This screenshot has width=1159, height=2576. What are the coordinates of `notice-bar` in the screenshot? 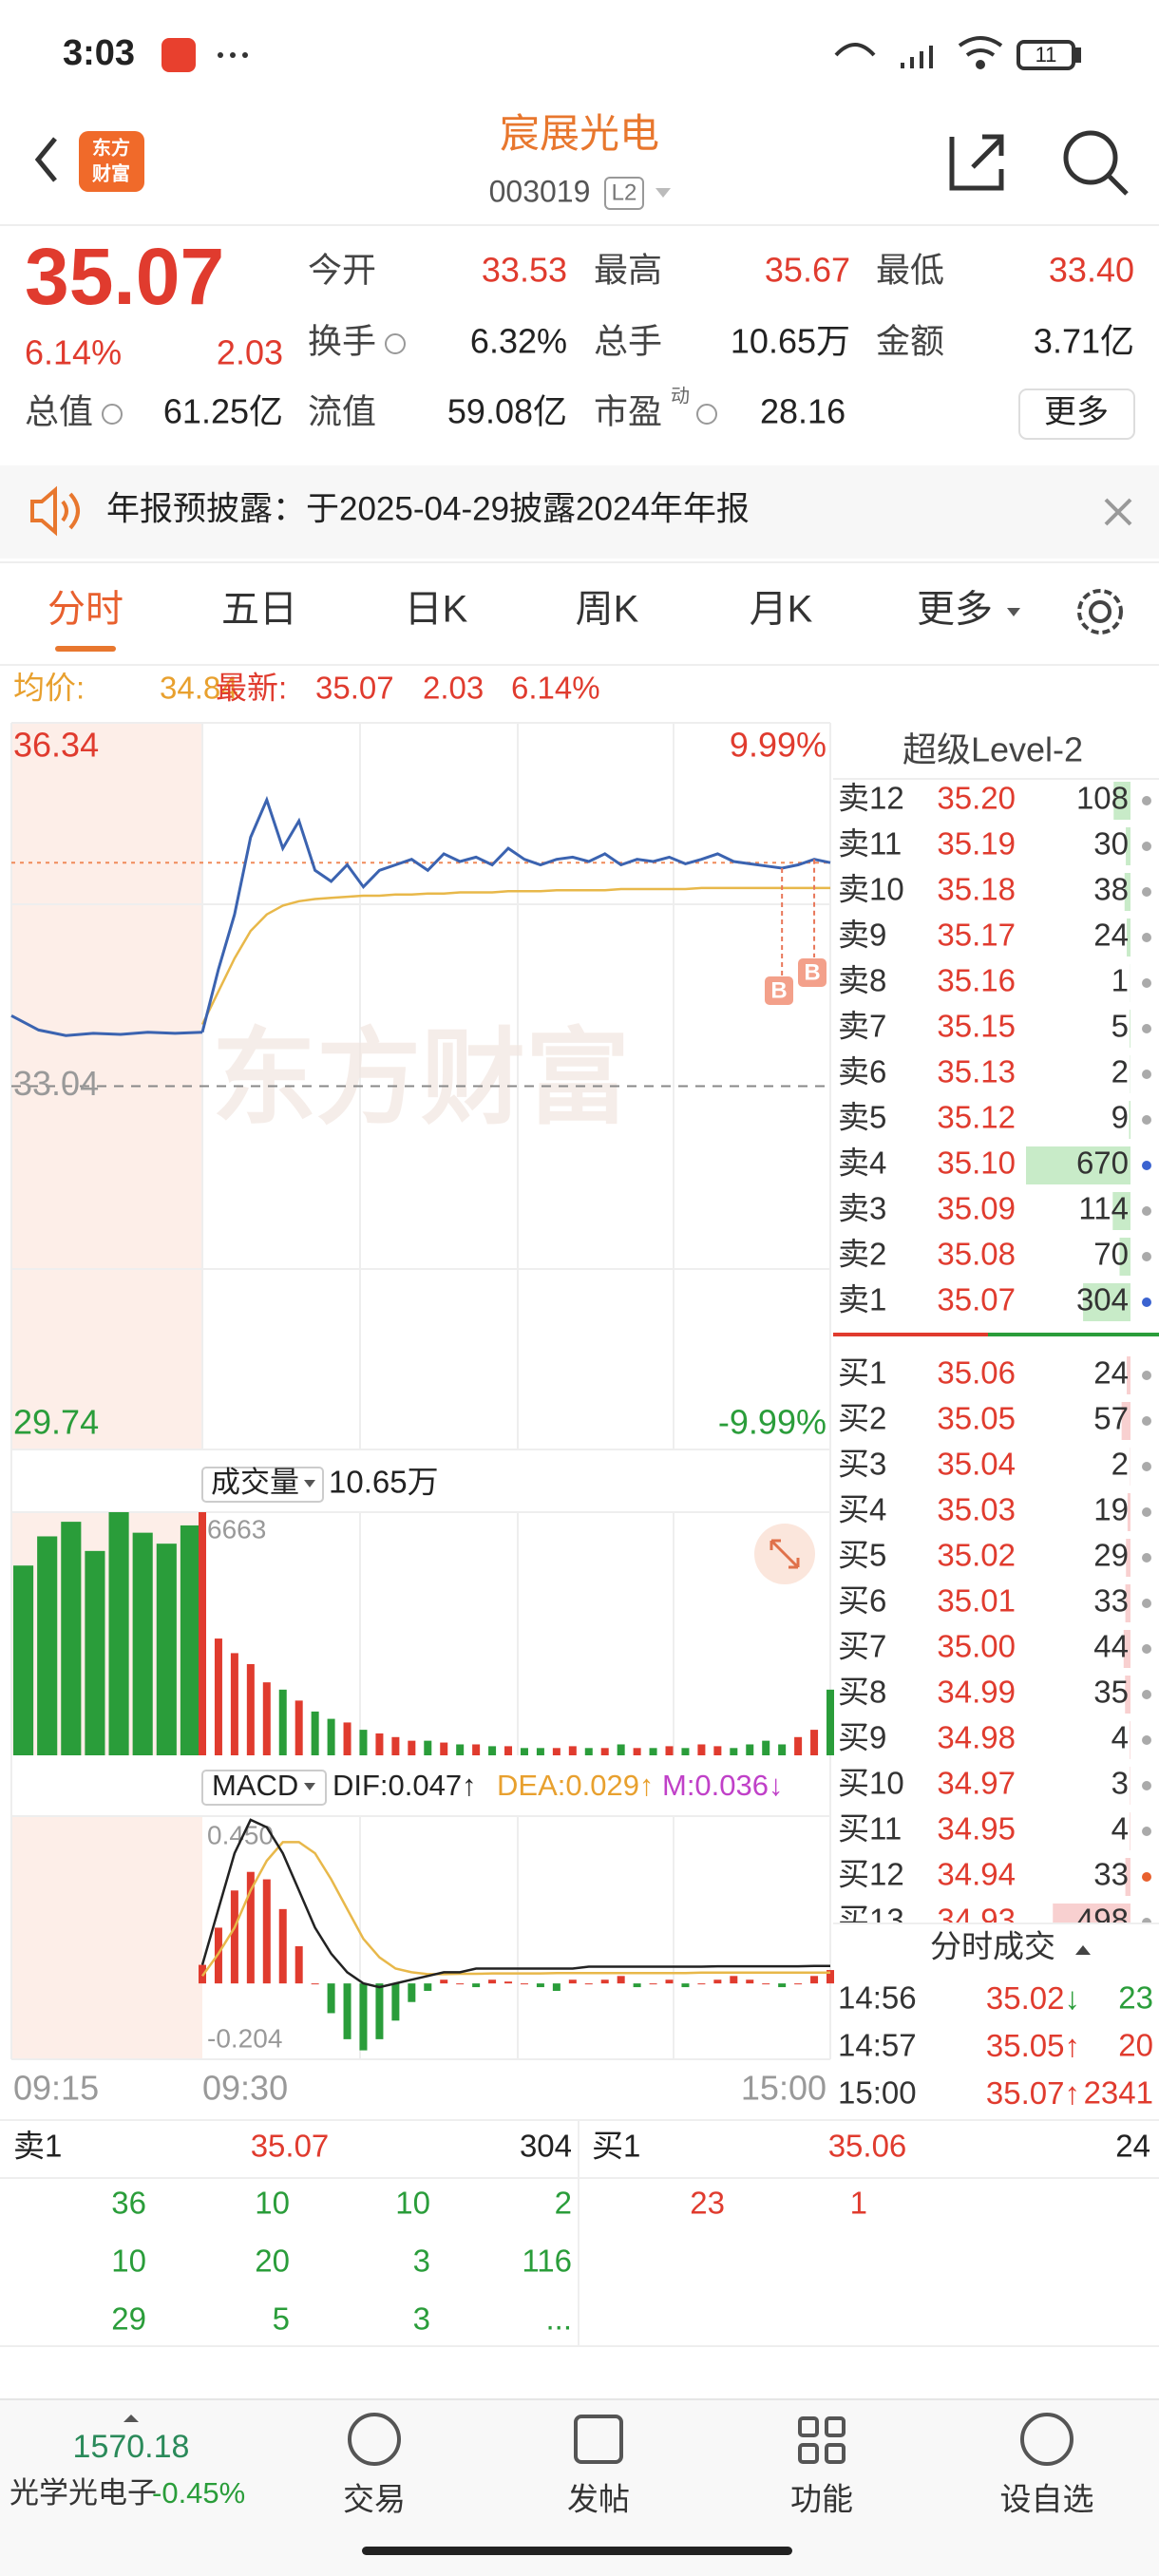 It's located at (579, 512).